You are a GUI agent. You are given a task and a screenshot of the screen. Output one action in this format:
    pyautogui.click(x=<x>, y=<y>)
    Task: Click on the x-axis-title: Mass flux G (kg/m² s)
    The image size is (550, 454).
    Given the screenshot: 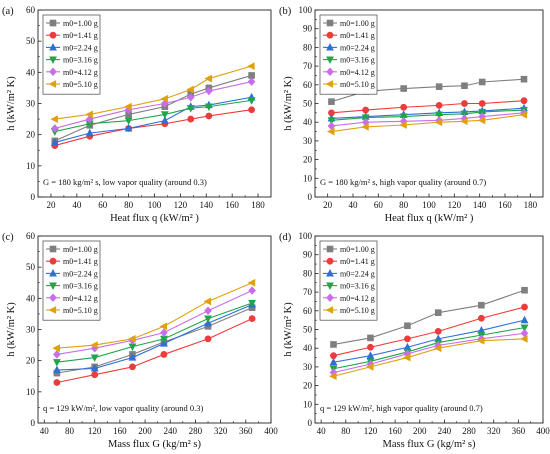 What is the action you would take?
    pyautogui.click(x=429, y=444)
    